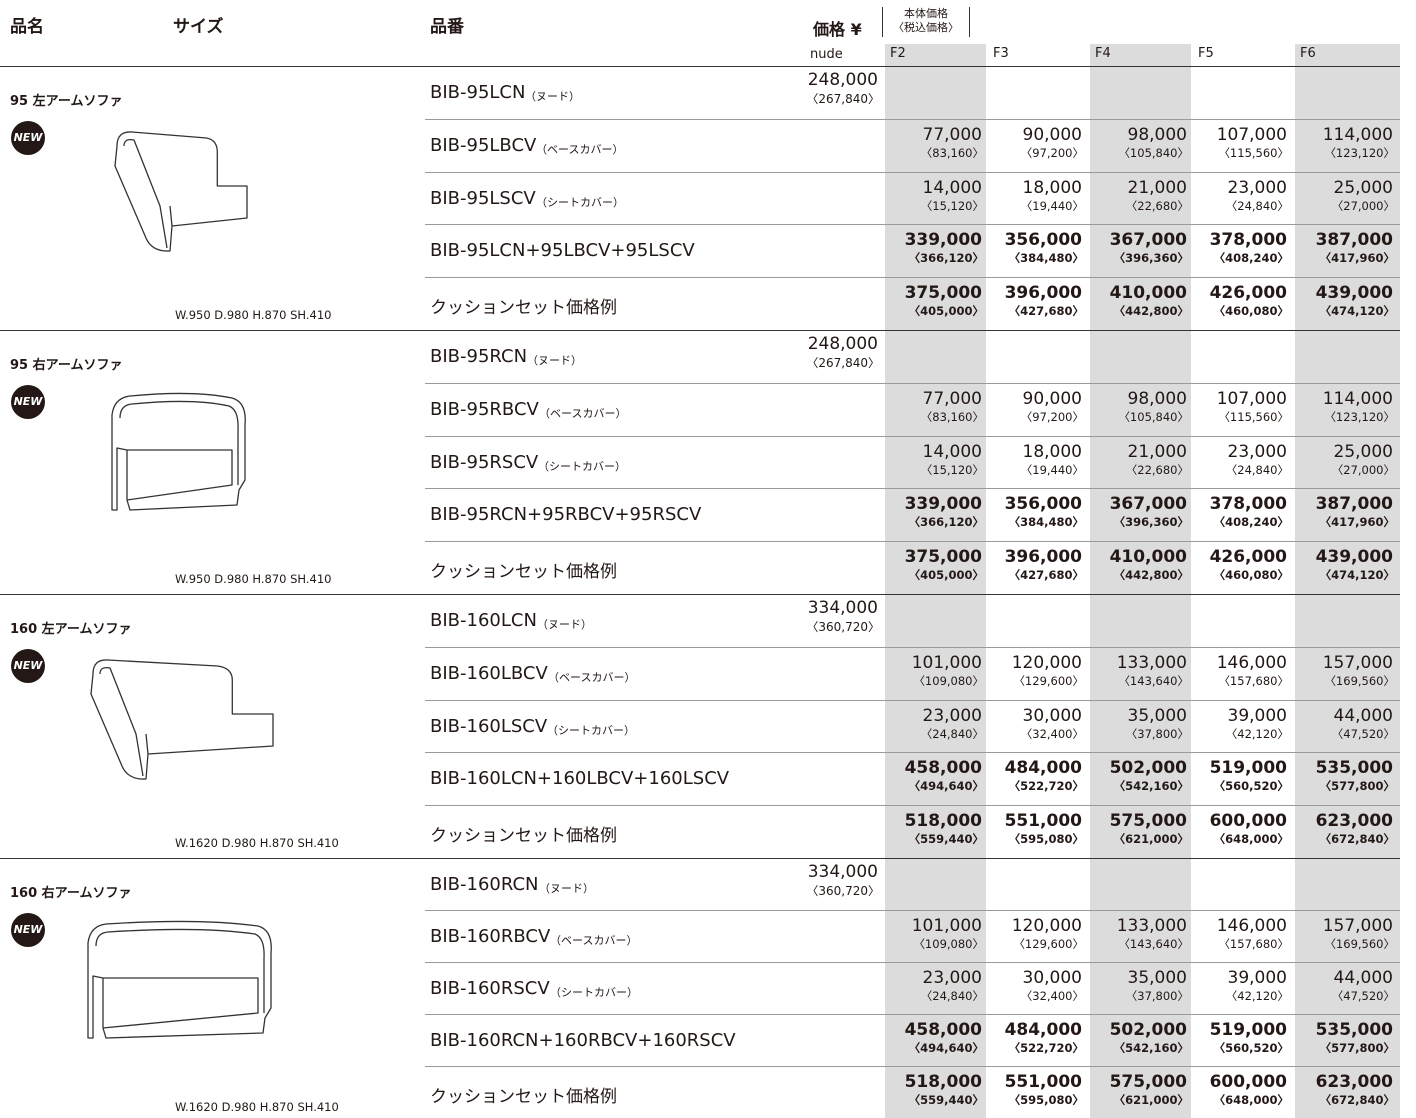 The image size is (1416, 1118). What do you see at coordinates (1151, 1048) in the screenshot?
I see `tax-price: 〈542,160〉` at bounding box center [1151, 1048].